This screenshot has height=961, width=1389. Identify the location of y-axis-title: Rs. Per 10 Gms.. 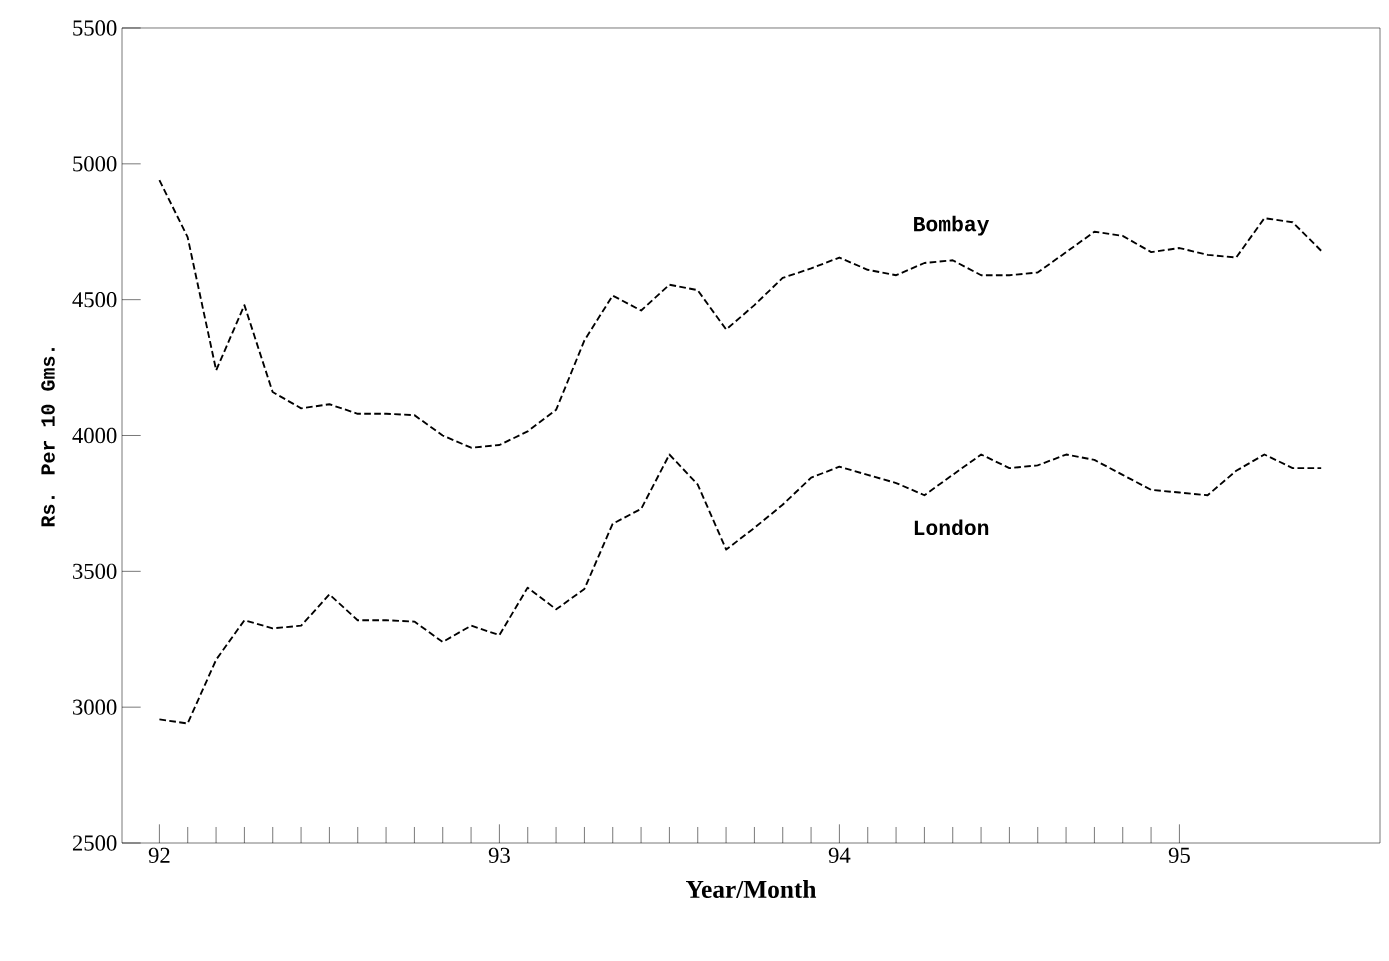
(48, 437).